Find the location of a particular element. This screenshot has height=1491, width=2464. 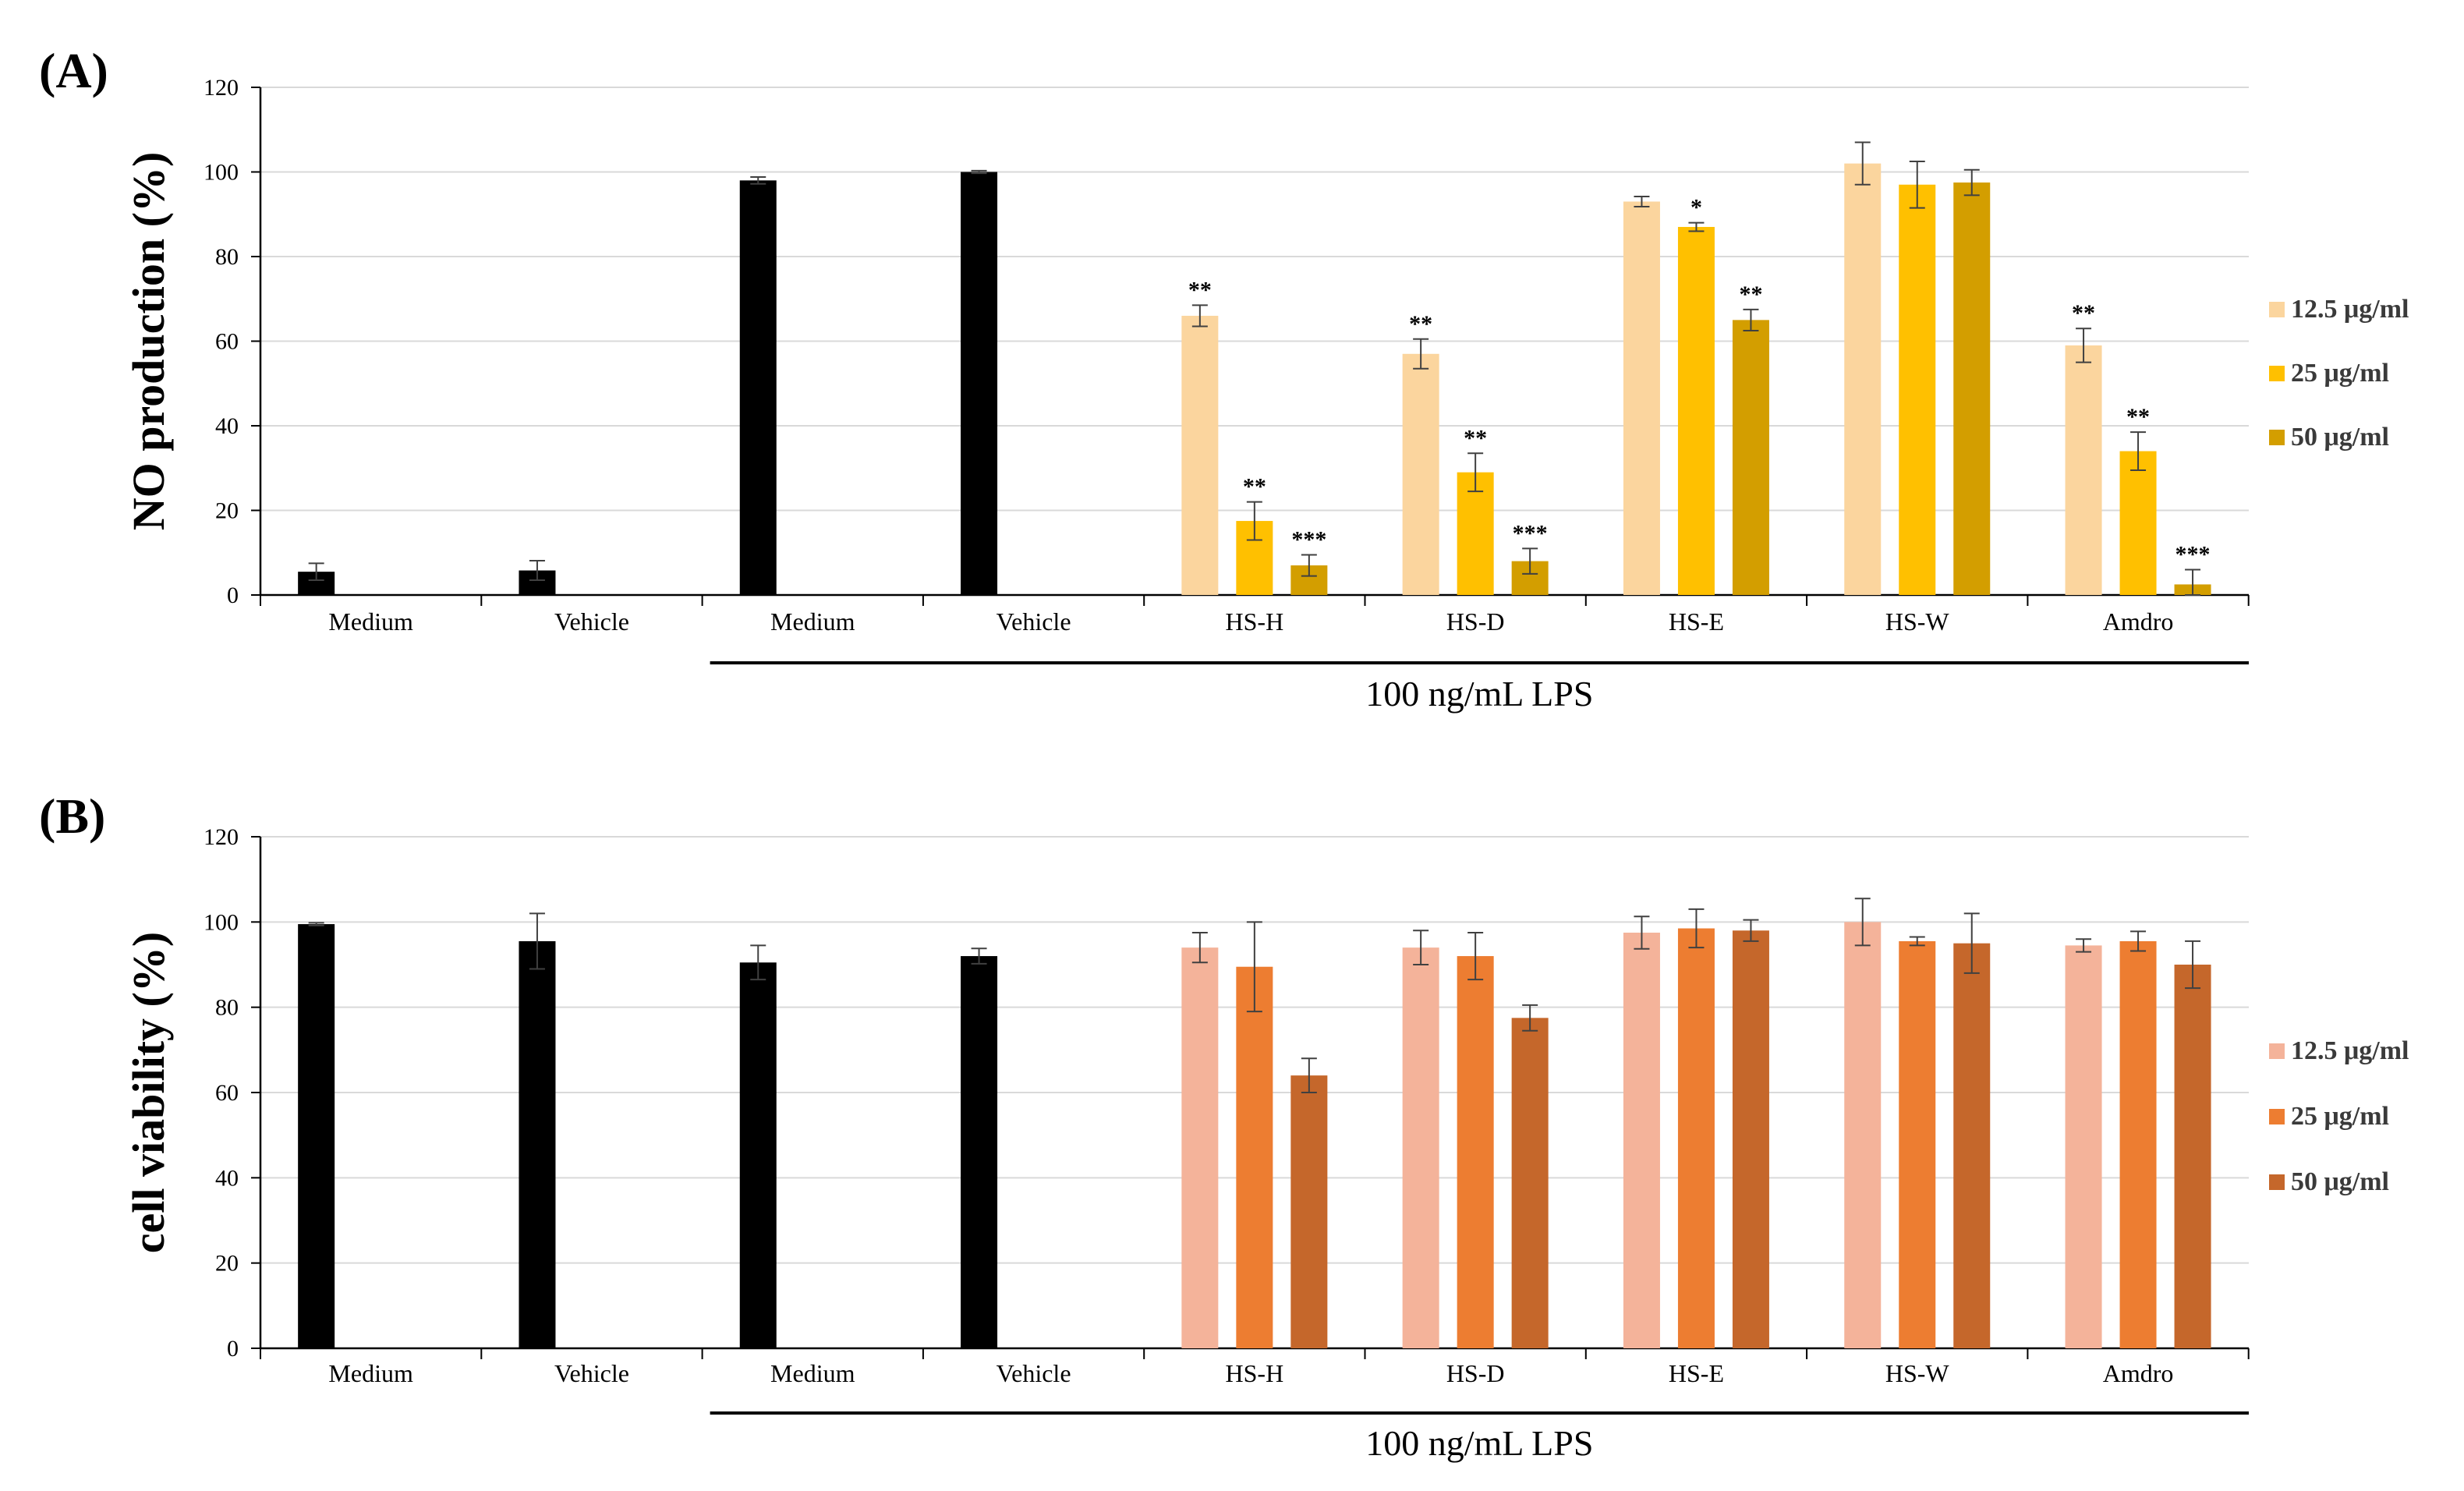

significance-mark: * is located at coordinates (1696, 208).